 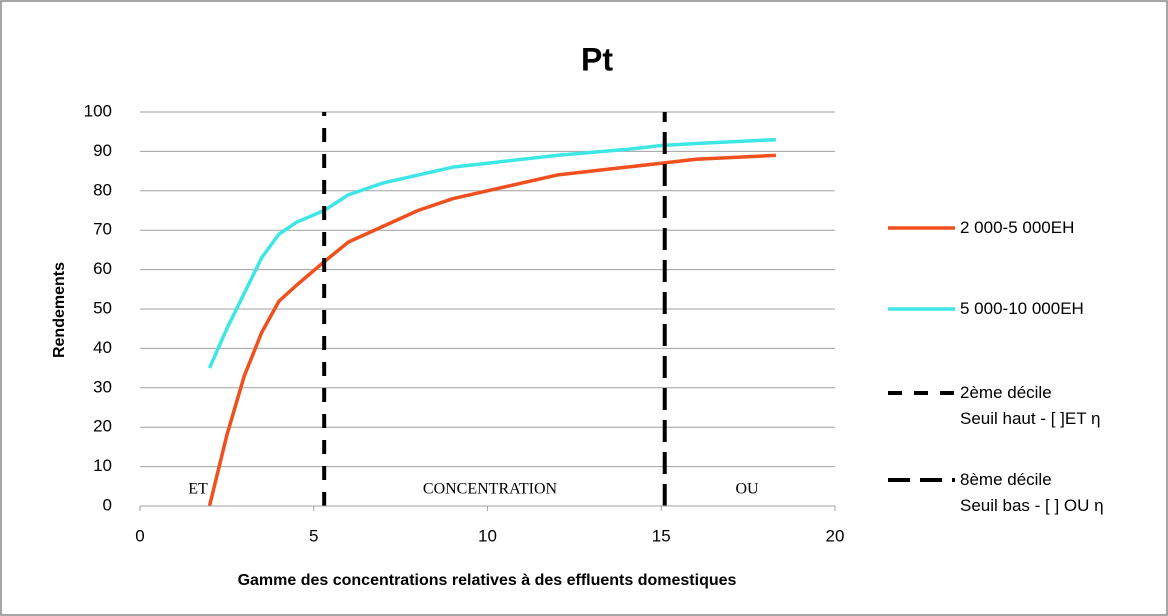 What do you see at coordinates (597, 59) in the screenshot?
I see `chart-title: Pt` at bounding box center [597, 59].